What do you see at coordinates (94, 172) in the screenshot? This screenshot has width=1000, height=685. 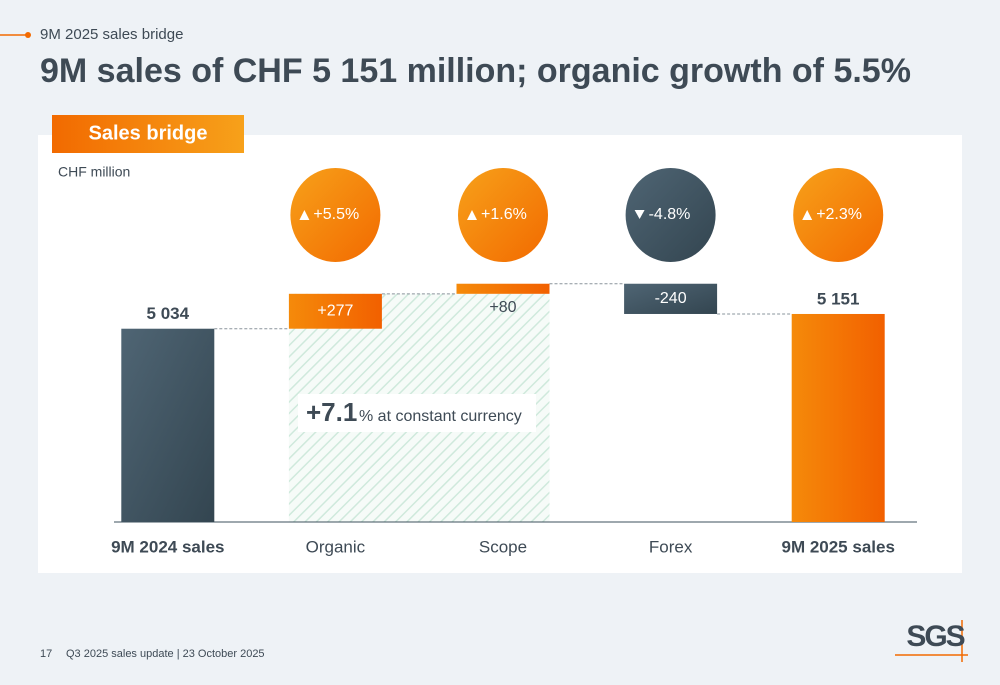 I see `unit-label: CHF million` at bounding box center [94, 172].